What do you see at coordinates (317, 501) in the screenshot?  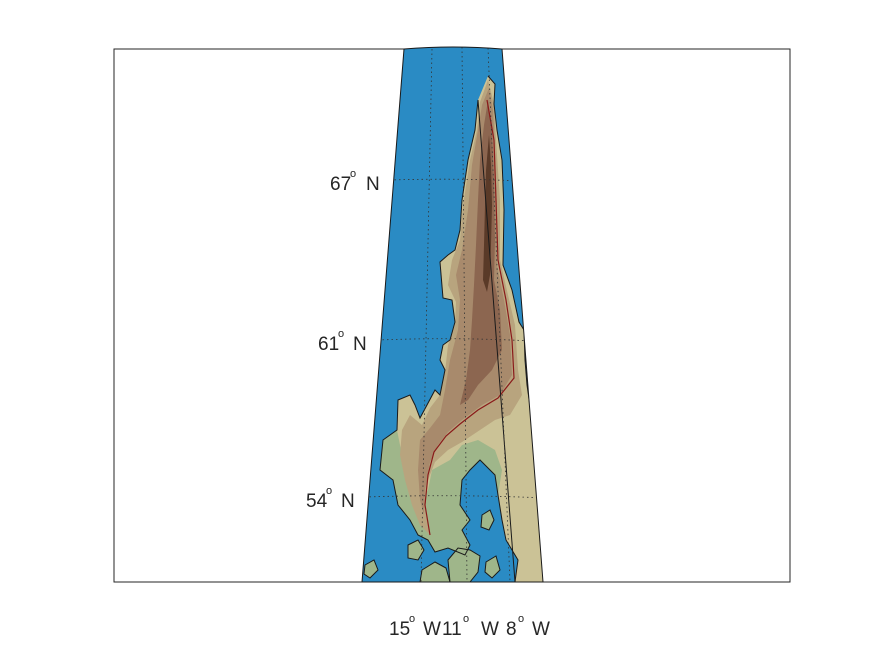 I see `lat-label-54: 54` at bounding box center [317, 501].